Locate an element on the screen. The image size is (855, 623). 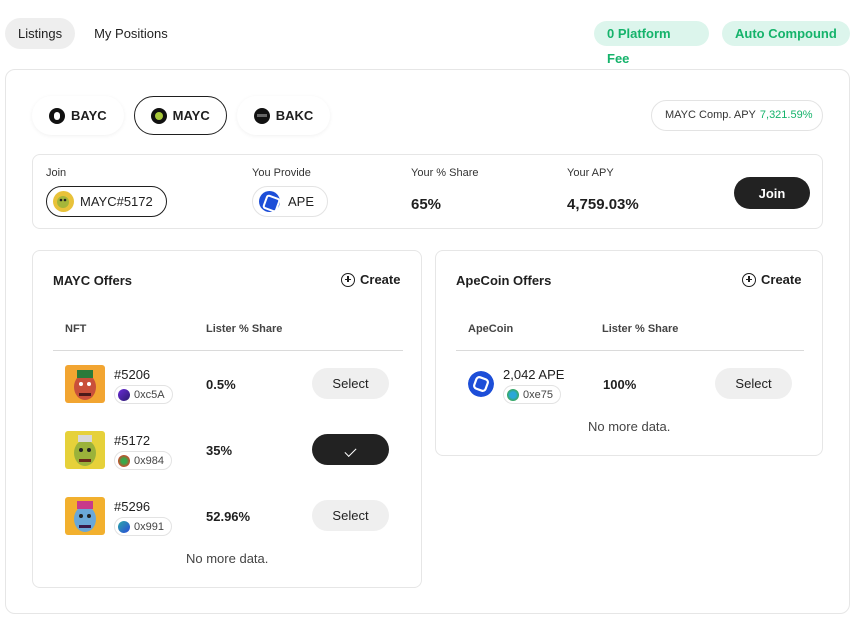
share-value: 65% is located at coordinates (426, 204).